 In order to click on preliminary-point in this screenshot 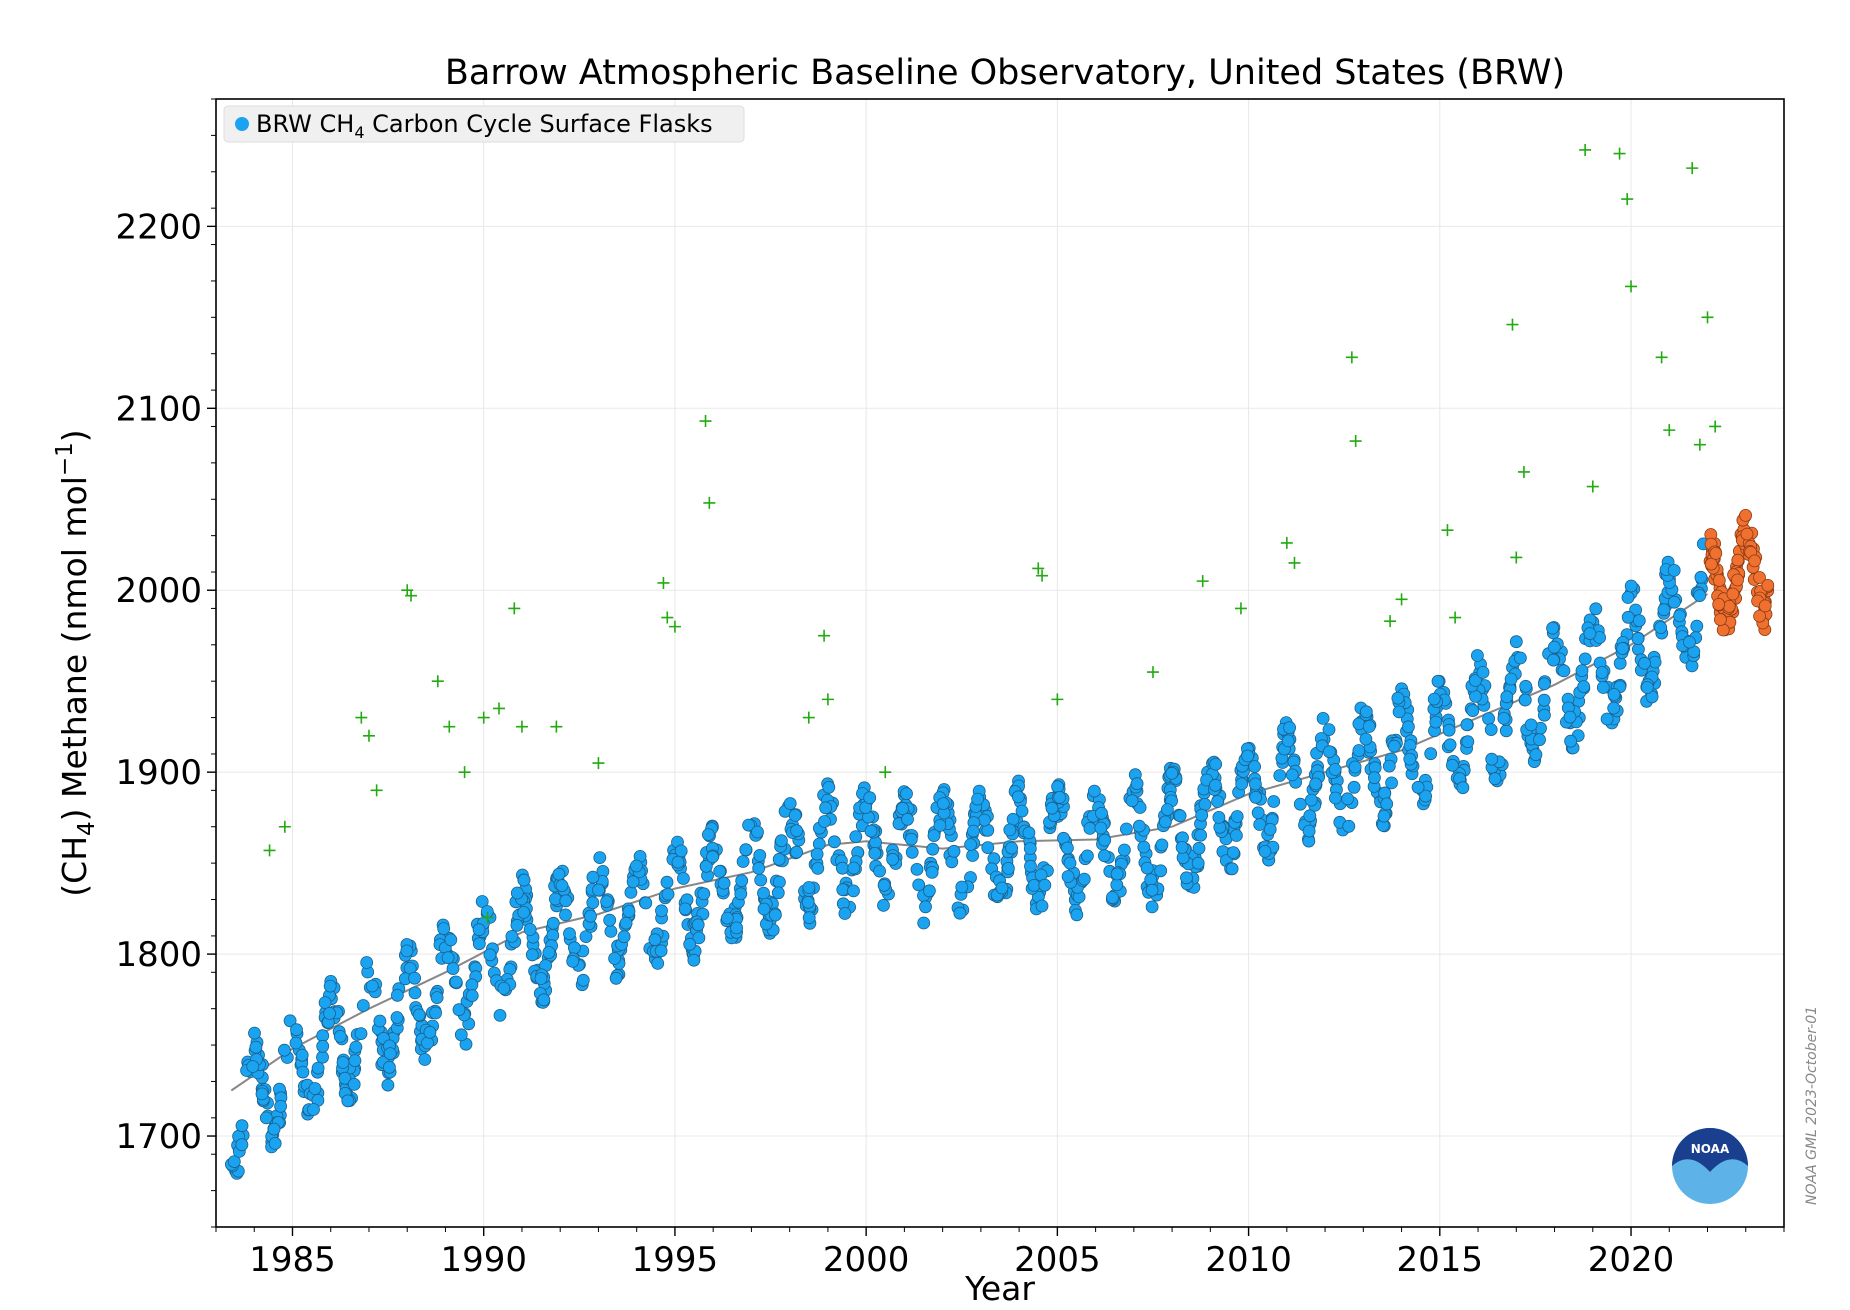, I will do `click(1720, 619)`.